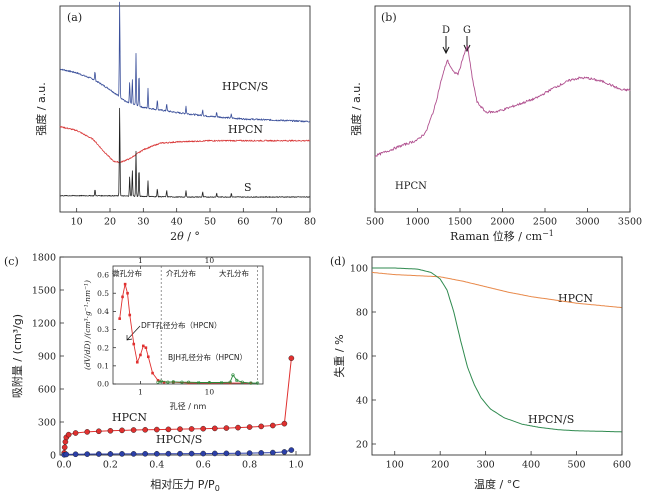 The image size is (650, 492). I want to click on bet-line-hpcn-s, so click(178, 452).